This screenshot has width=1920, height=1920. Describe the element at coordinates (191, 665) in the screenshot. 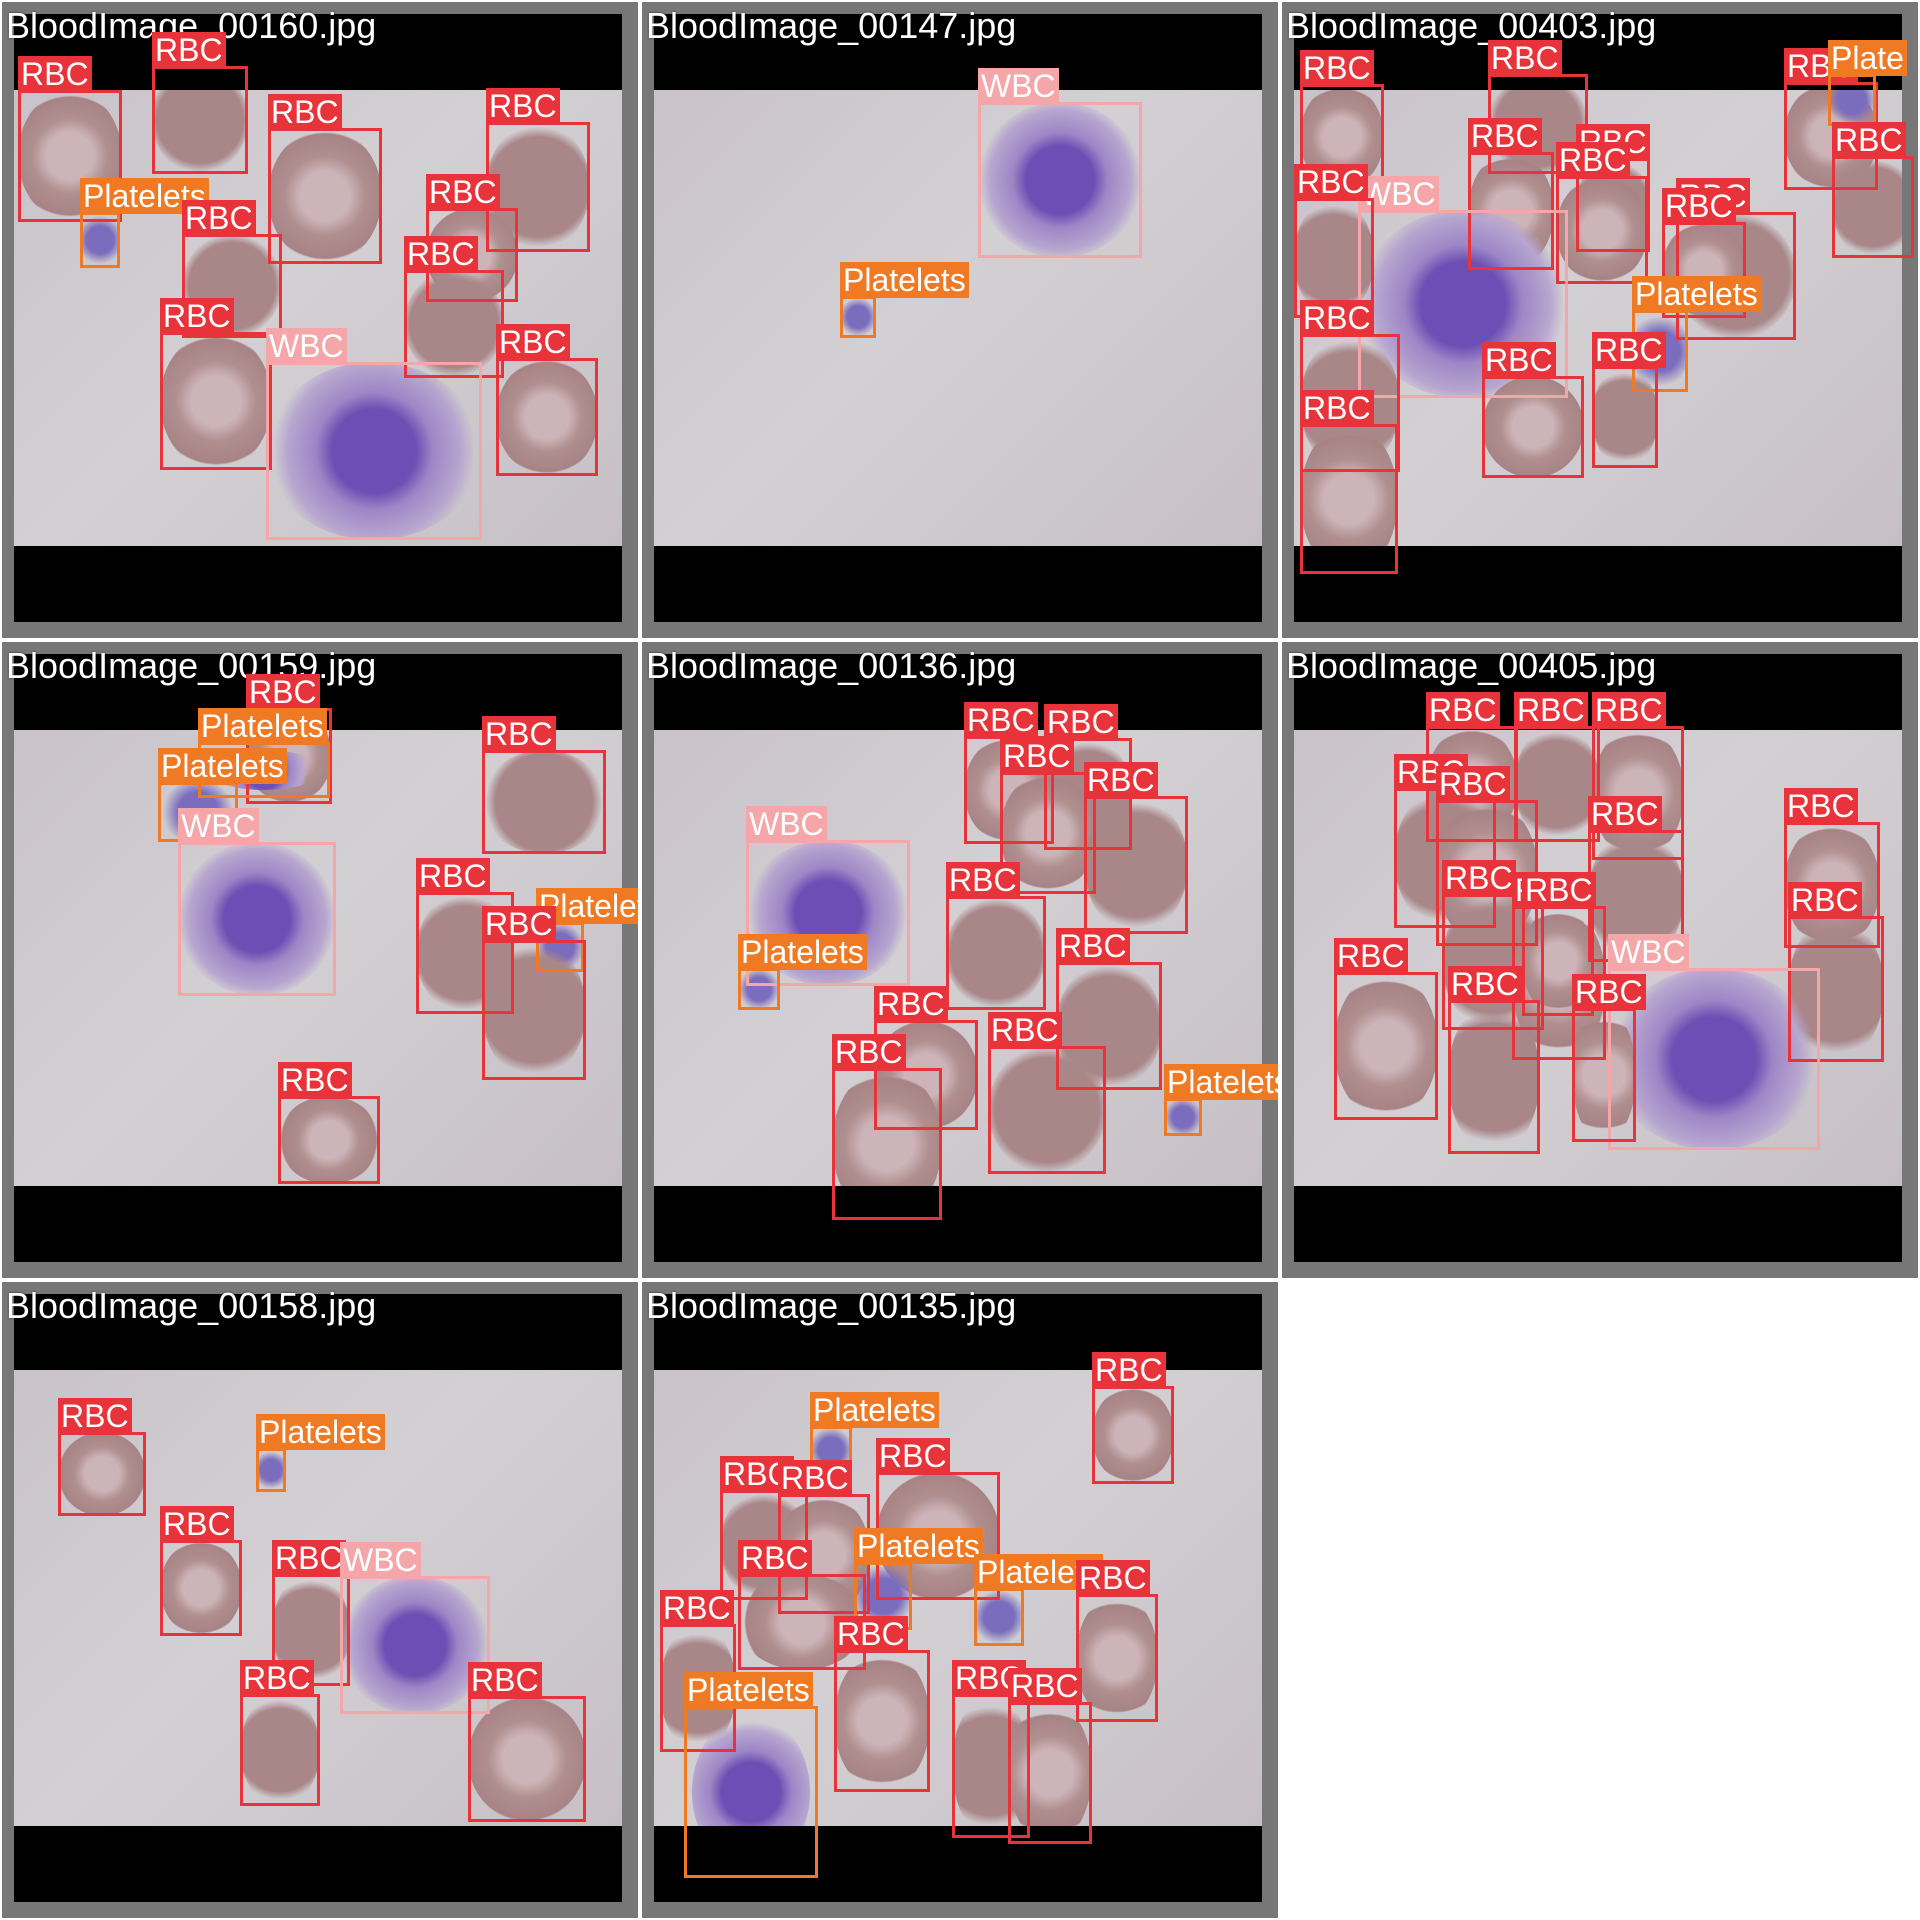

I see `image-filename: BloodImage_00159.jpg` at that location.